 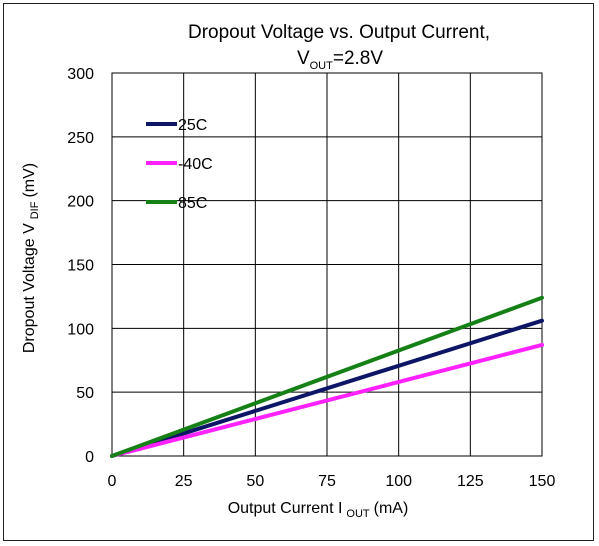 What do you see at coordinates (29, 288) in the screenshot?
I see `y-axis-label-main: Dropout Voltage V` at bounding box center [29, 288].